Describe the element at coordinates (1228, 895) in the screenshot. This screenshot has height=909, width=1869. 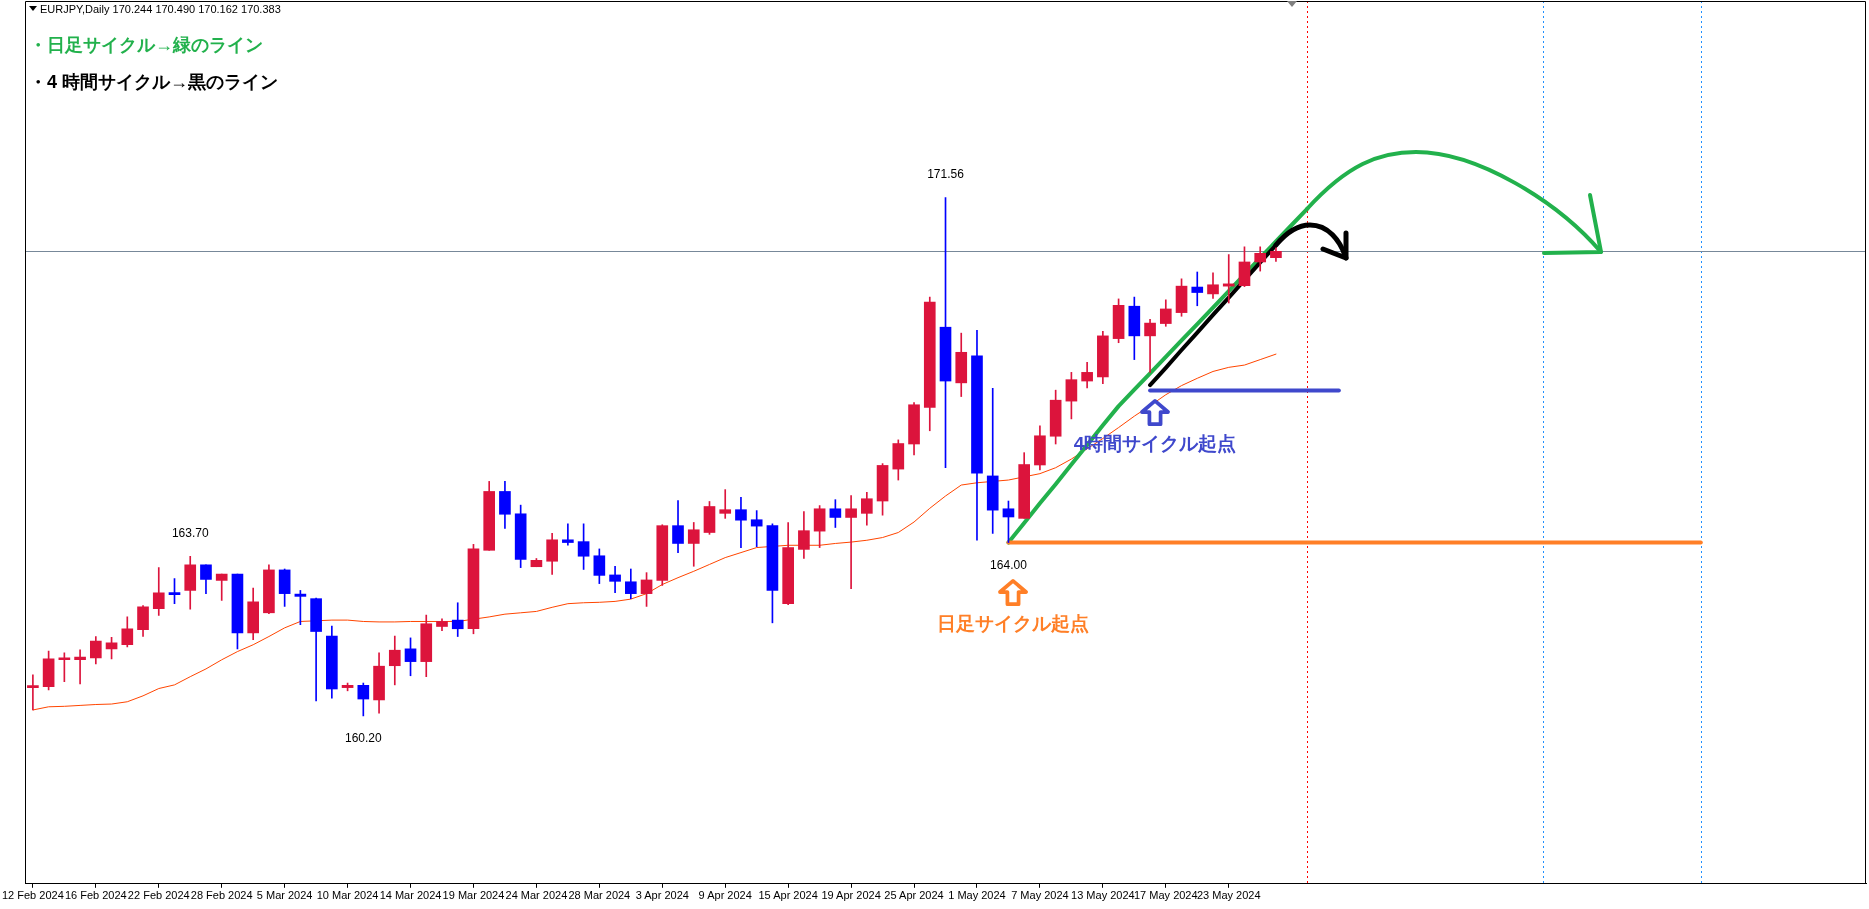
I see `x-tick-label: 23 May 2024` at that location.